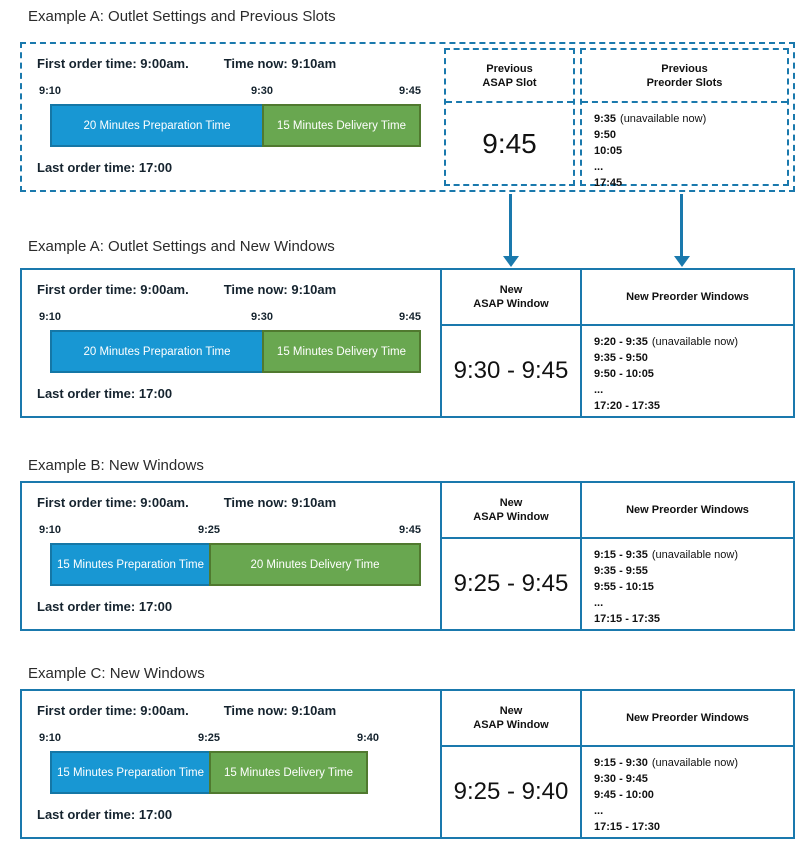  What do you see at coordinates (509, 82) in the screenshot?
I see `asap-header-line2: ASAP Slot` at bounding box center [509, 82].